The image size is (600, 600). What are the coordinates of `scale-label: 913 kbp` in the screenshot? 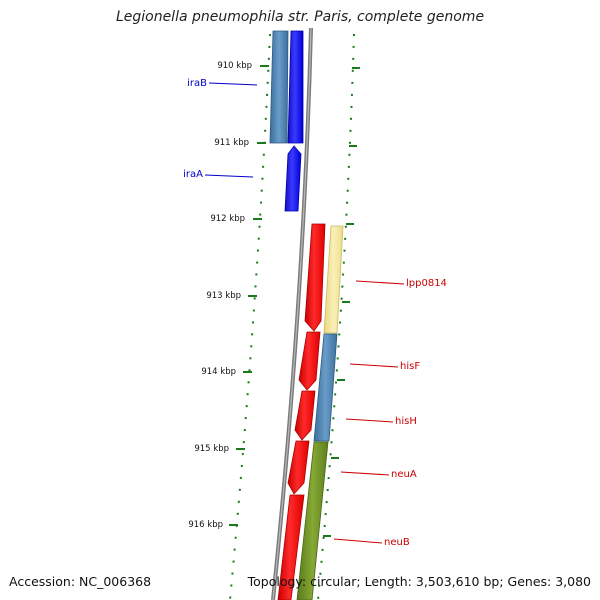 It's located at (223, 296).